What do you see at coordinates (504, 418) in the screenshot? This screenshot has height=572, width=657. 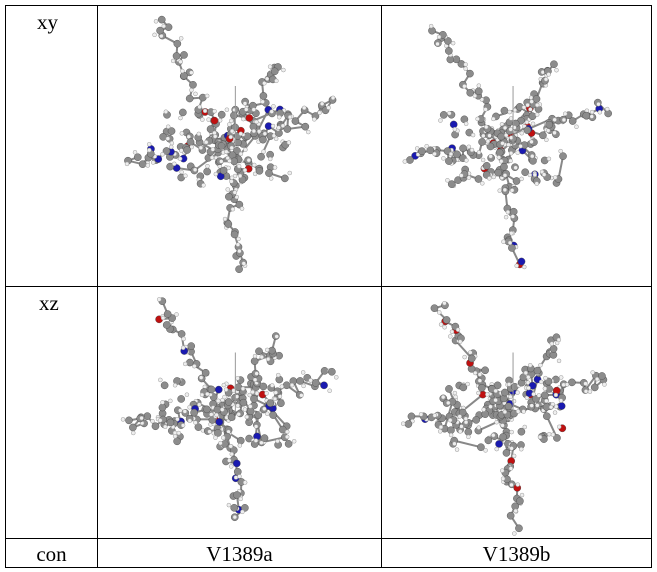 I see `atoms` at bounding box center [504, 418].